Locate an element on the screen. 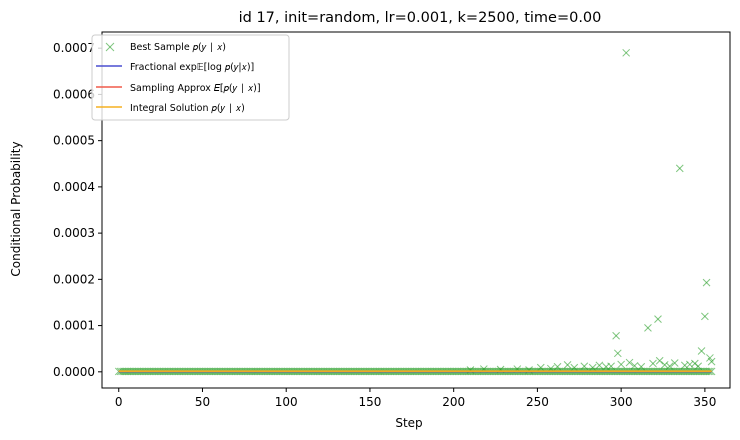 The height and width of the screenshot is (440, 740). legend-entry-sampling: Sampling Approx 𝐸[𝑝(𝑦 ∣ 𝑥)] is located at coordinates (178, 88).